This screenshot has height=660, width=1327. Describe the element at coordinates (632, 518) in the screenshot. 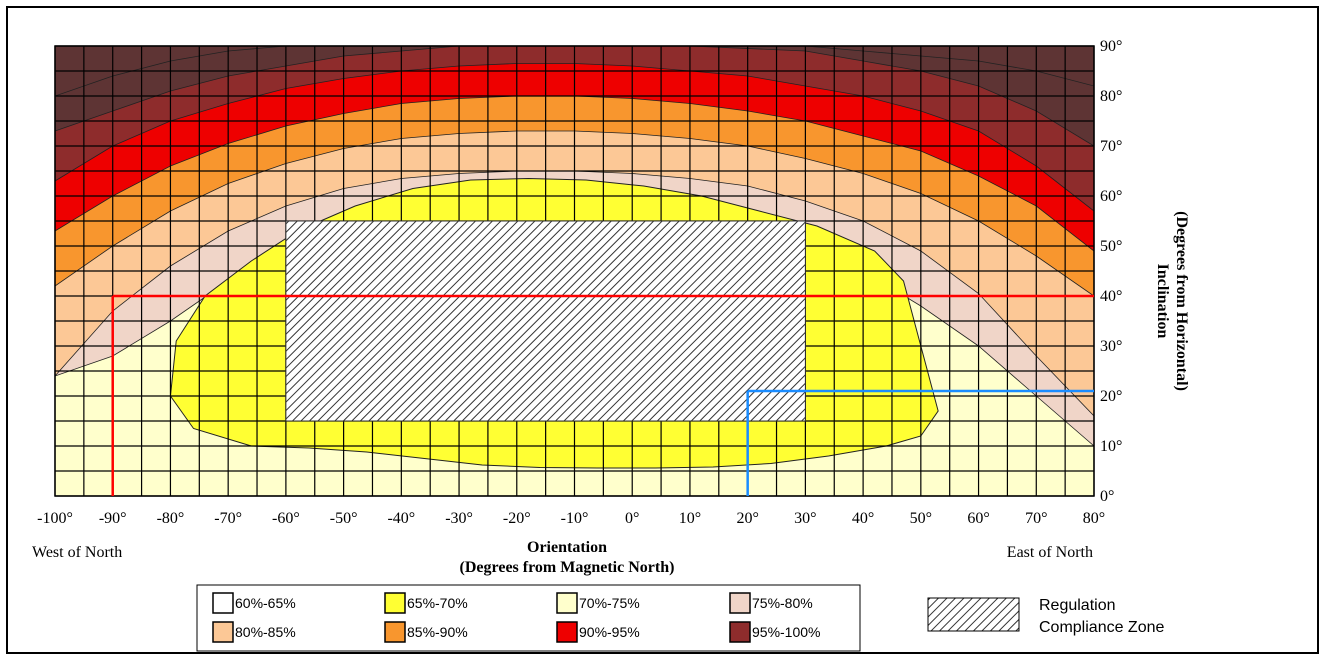

I see `x-tick-label: 0°` at that location.